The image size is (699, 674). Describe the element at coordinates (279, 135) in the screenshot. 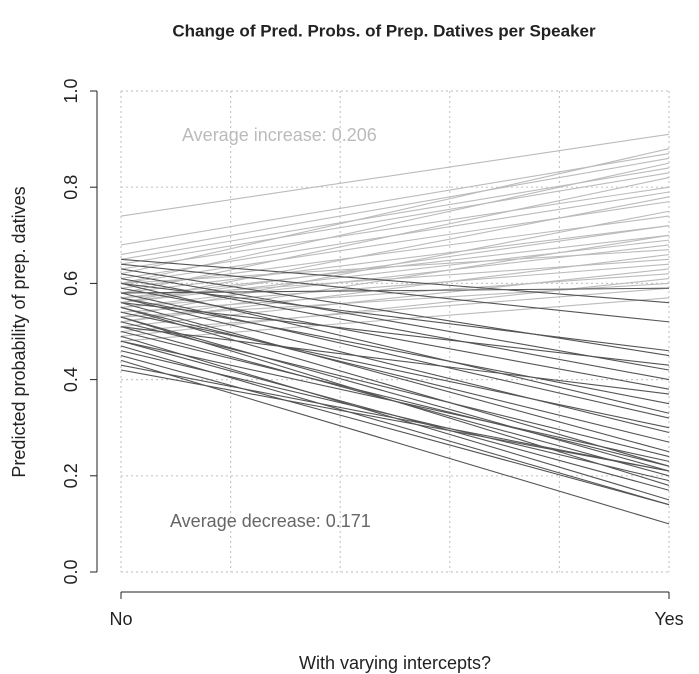

I see `annotation: Average increase: 0.206` at that location.